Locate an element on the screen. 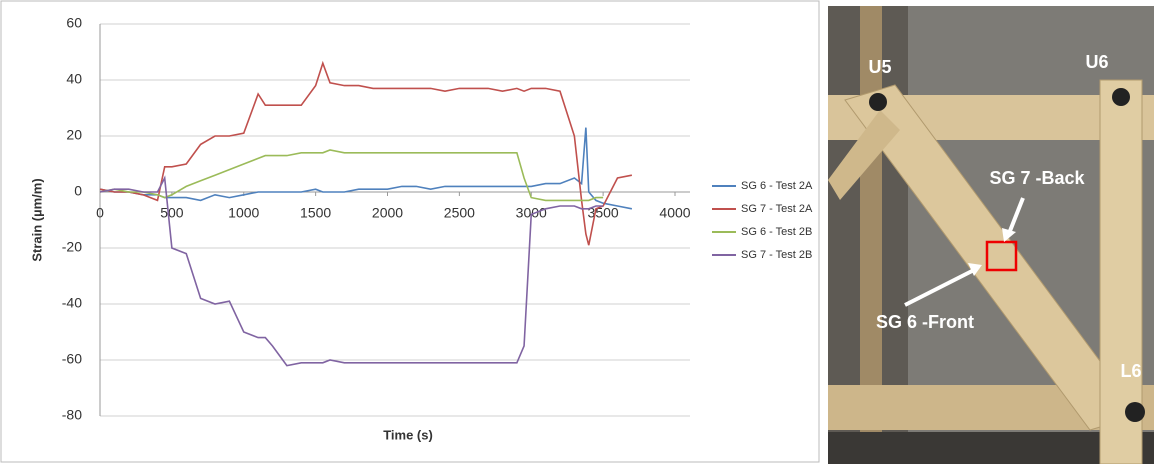 The height and width of the screenshot is (469, 1154). y-tick-label: -20 is located at coordinates (72, 247).